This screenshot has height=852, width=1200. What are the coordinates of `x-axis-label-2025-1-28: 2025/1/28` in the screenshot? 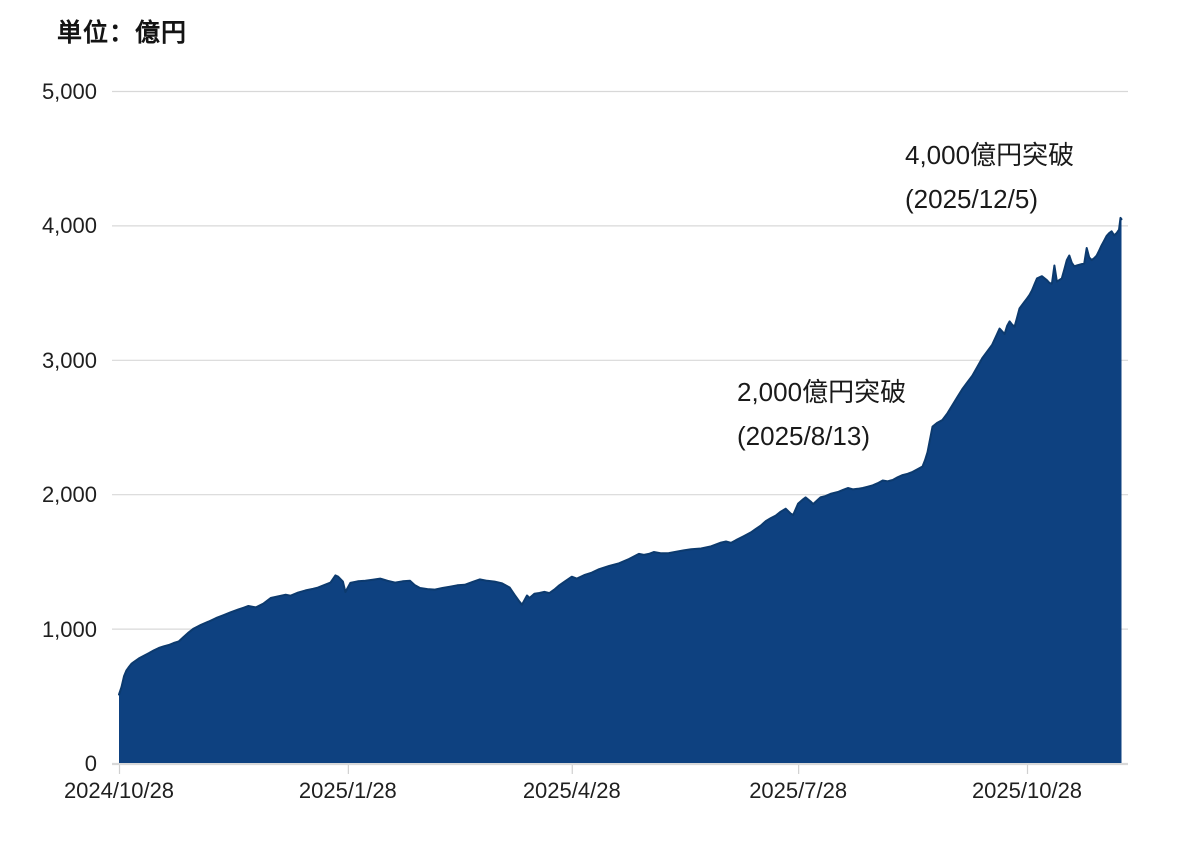 It's located at (347, 790).